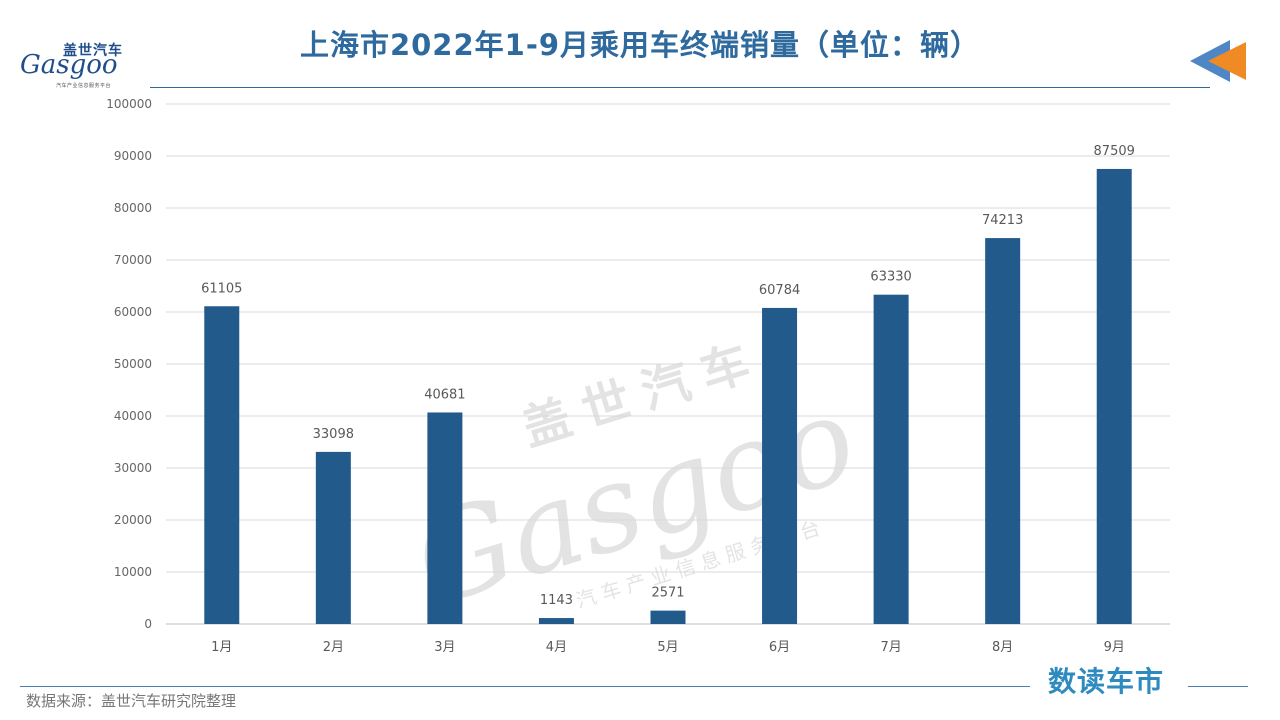 Image resolution: width=1280 pixels, height=720 pixels. Describe the element at coordinates (133, 520) in the screenshot. I see `y-tick-label: 20000` at that location.